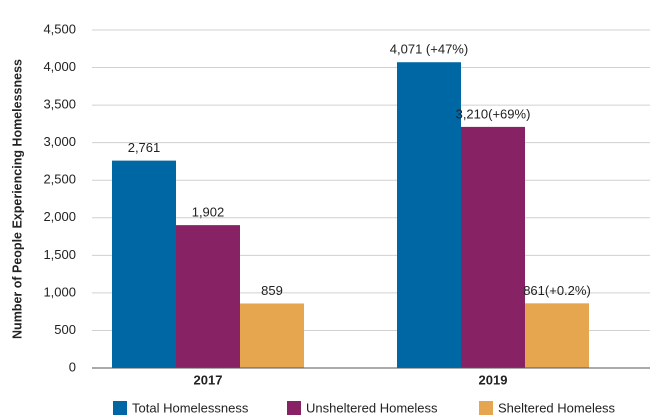  Describe the element at coordinates (557, 290) in the screenshot. I see `value-label: 861(+0.2%)` at that location.